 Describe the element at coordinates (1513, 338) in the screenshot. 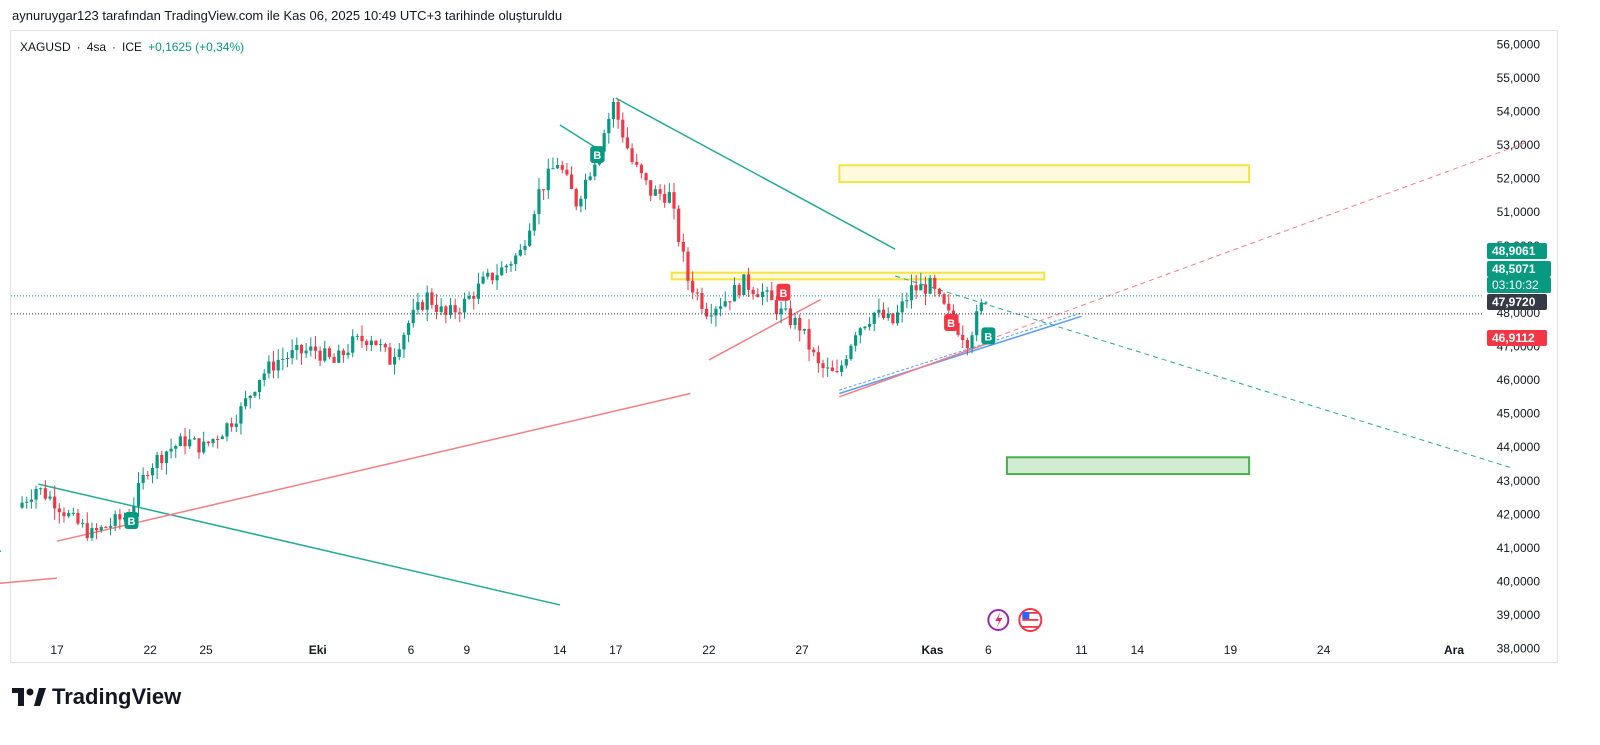

I see `price-axis-label: 46,9112` at that location.